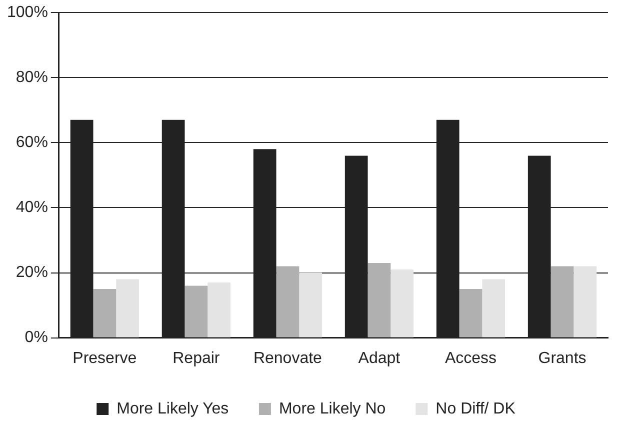 The width and height of the screenshot is (624, 437). What do you see at coordinates (287, 358) in the screenshot?
I see `x-tick-label: Renovate` at bounding box center [287, 358].